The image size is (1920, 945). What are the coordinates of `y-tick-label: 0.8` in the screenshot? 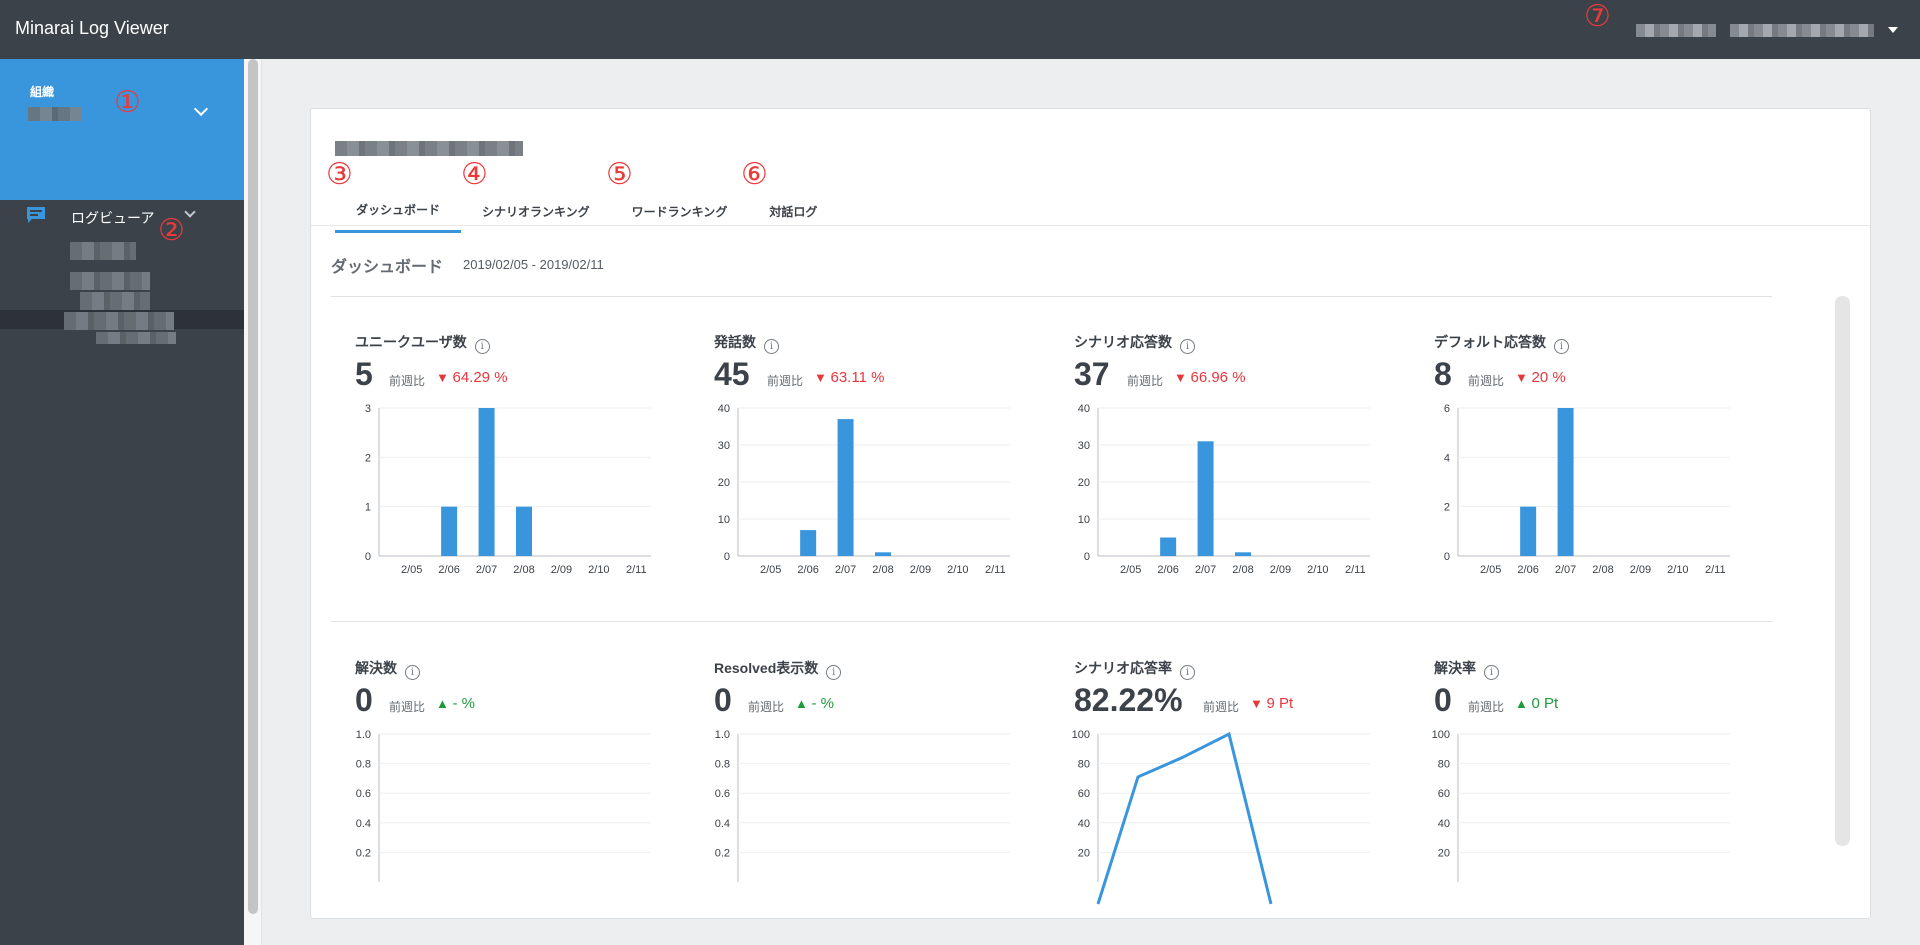 It's located at (722, 765).